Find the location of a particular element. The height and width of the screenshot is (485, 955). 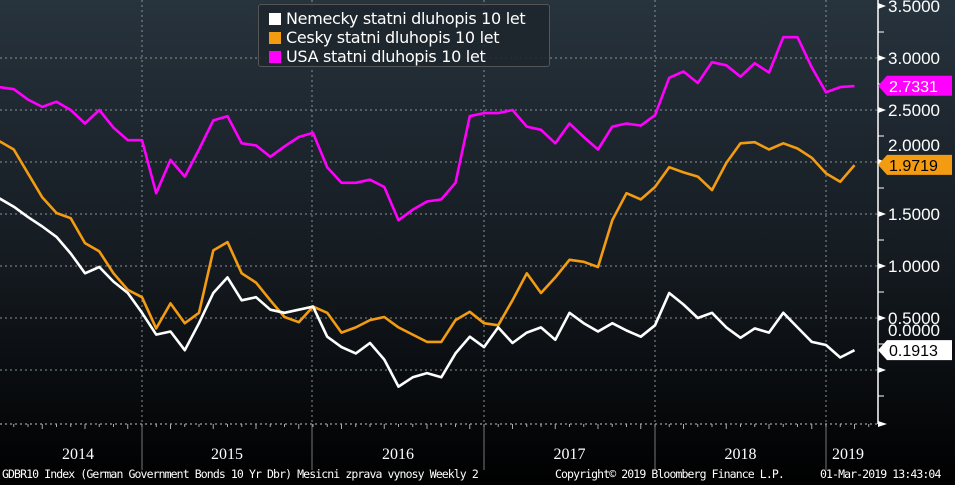

last-value-label-germany: 0.1913 is located at coordinates (913, 351).